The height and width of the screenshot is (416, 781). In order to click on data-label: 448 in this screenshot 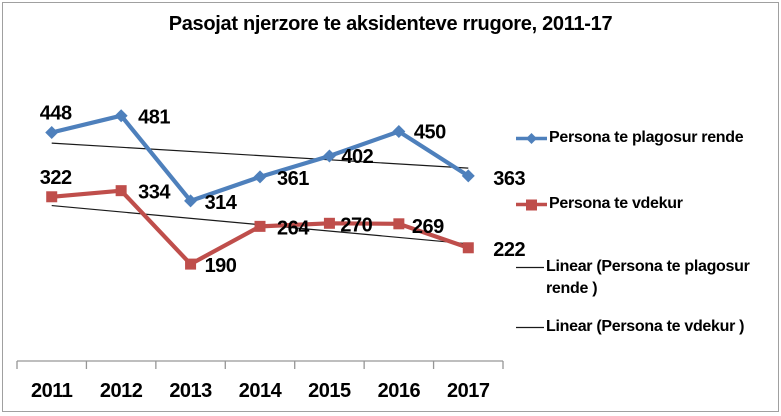, I will do `click(56, 114)`.